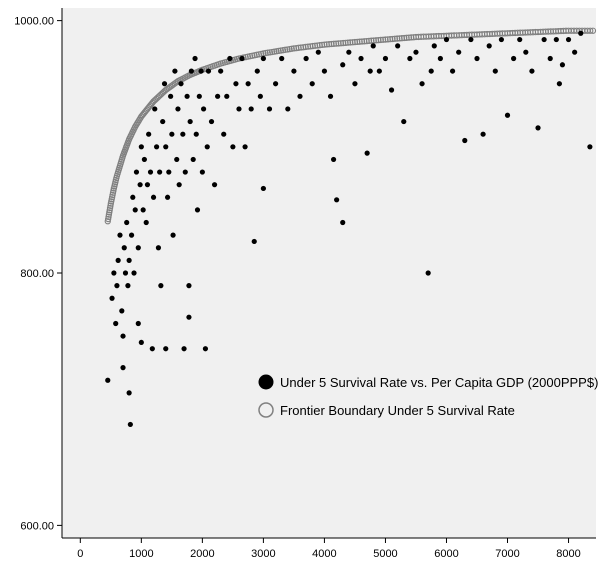  Describe the element at coordinates (385, 554) in the screenshot. I see `x-tick-label: 5000` at that location.